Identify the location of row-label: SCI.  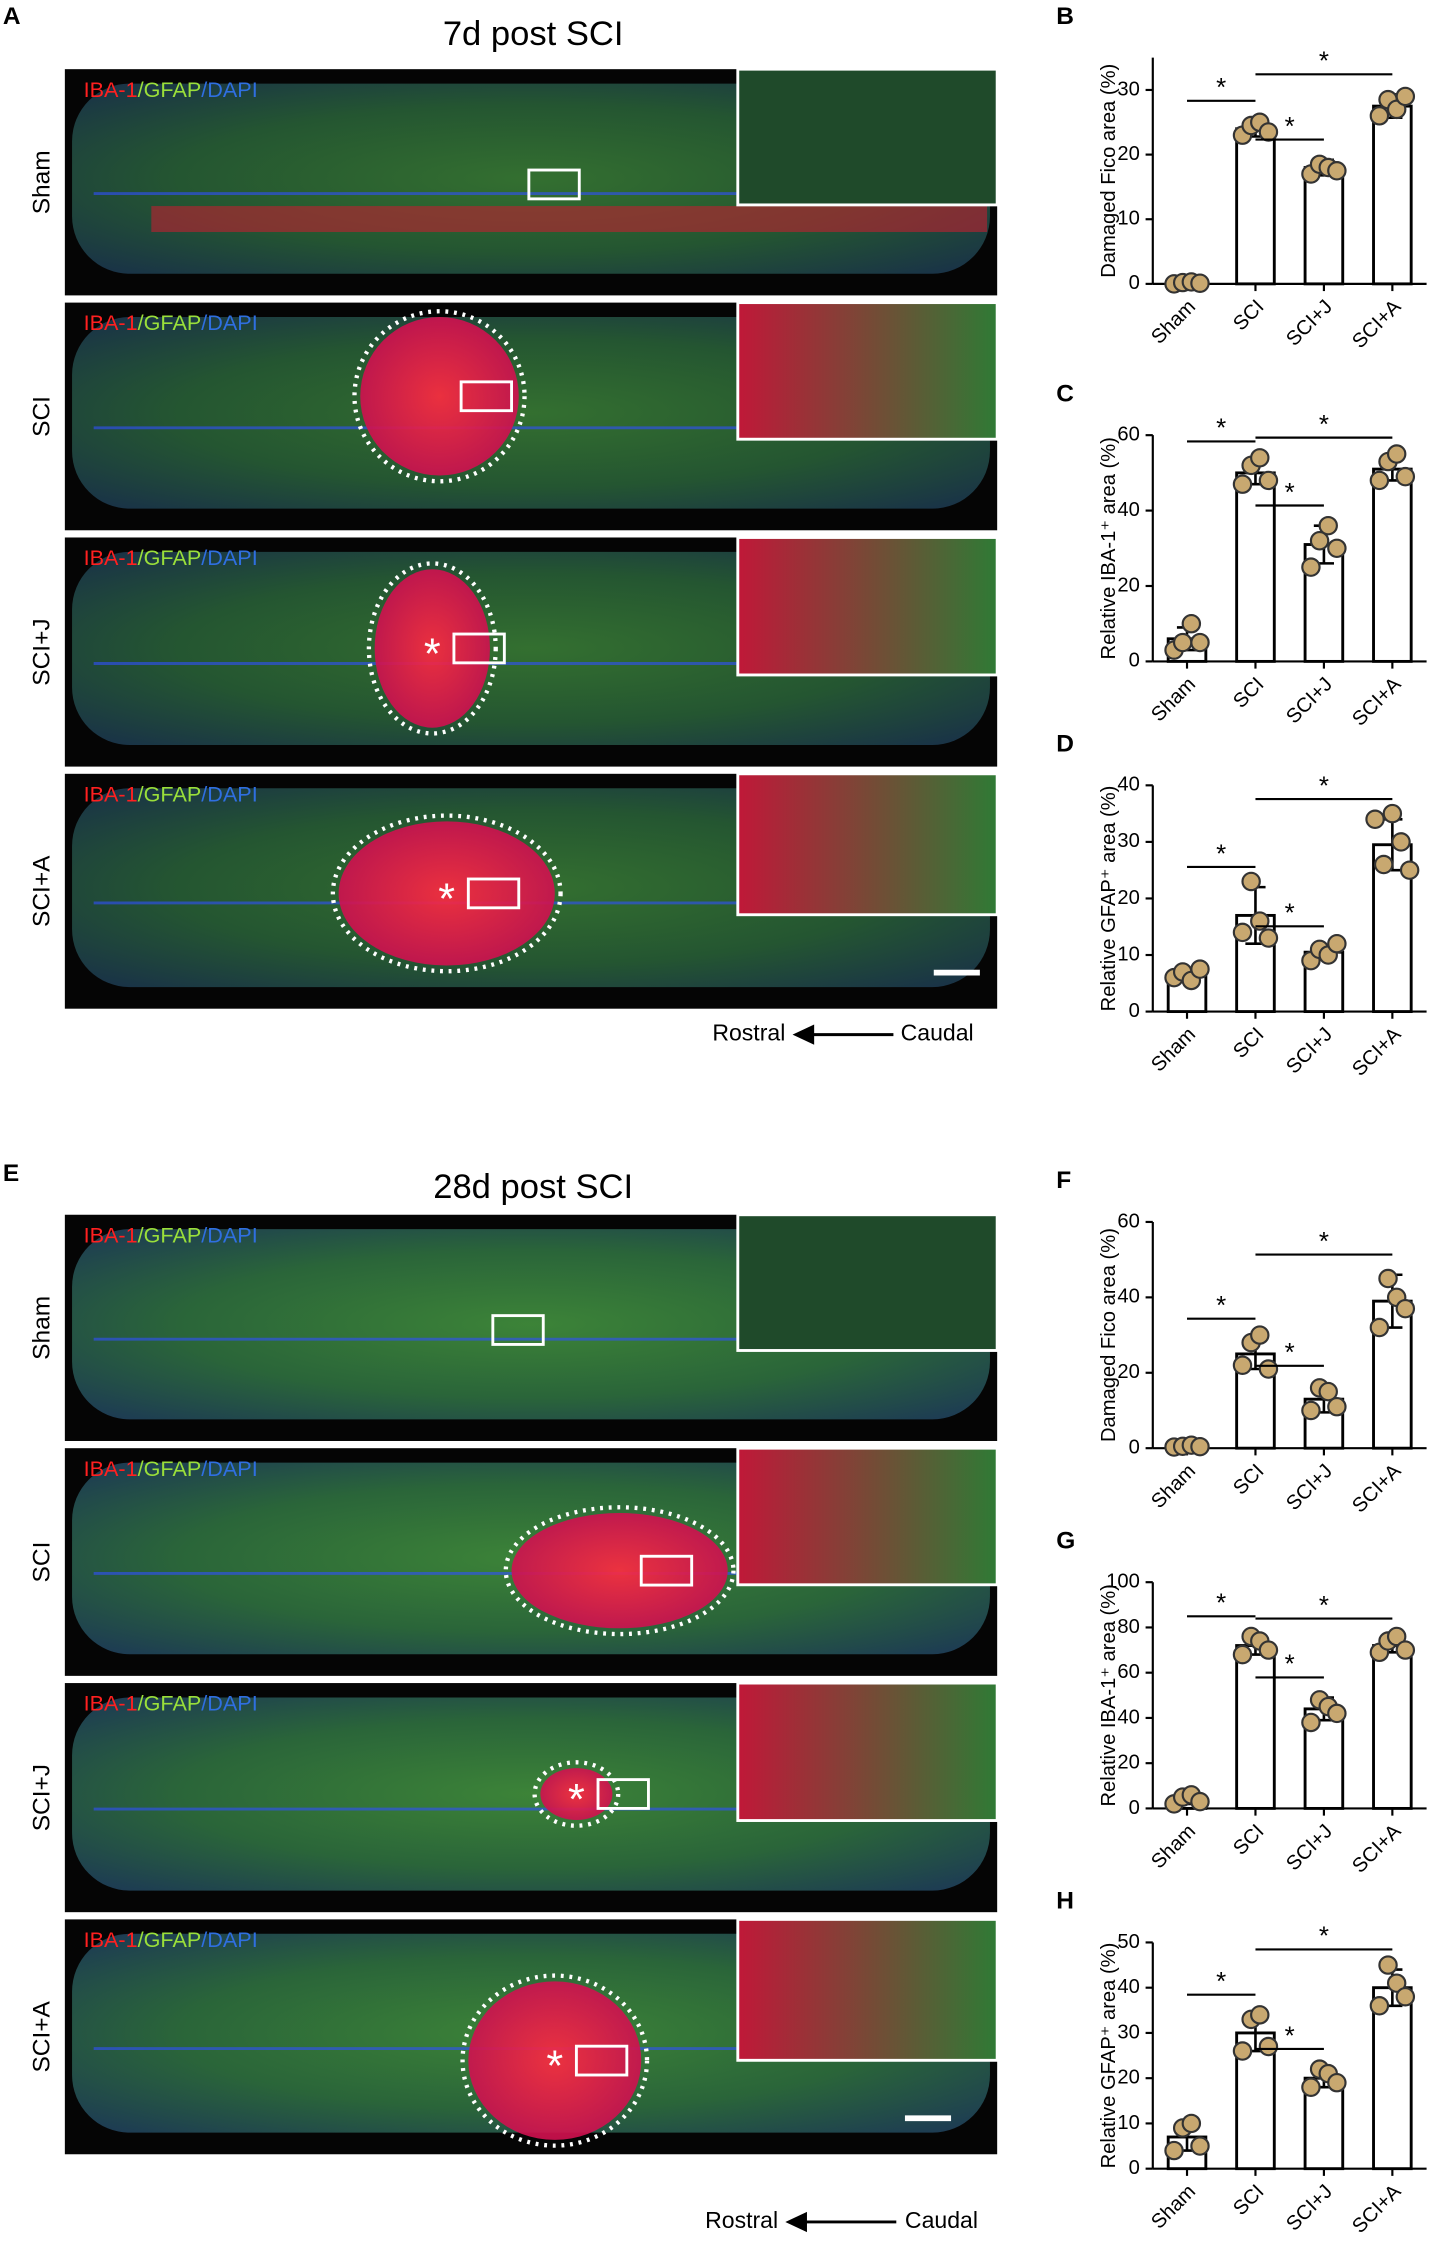
(42, 1562).